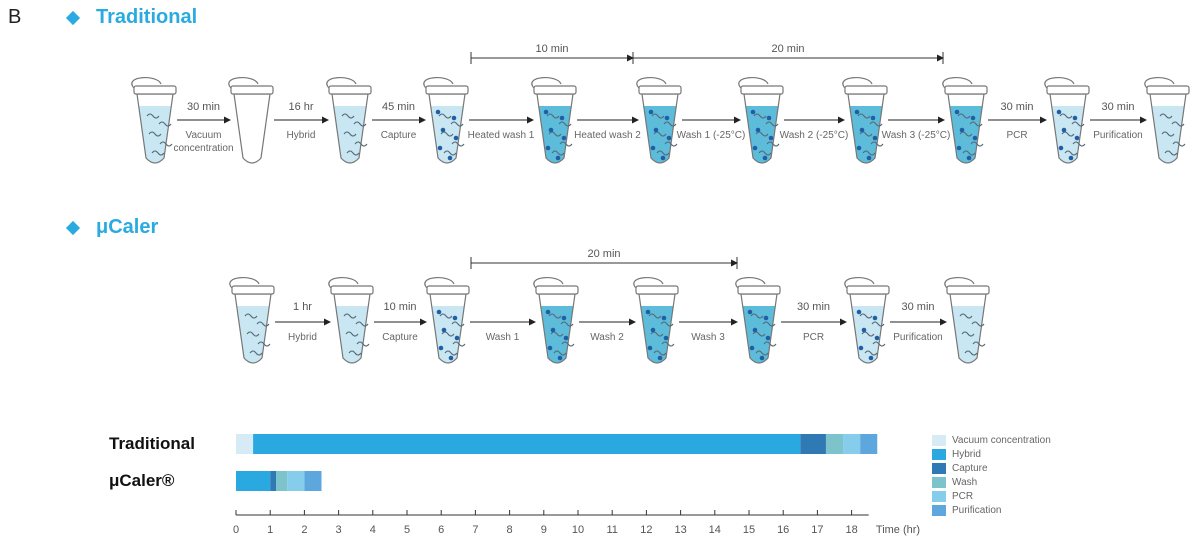 The height and width of the screenshot is (546, 1196). What do you see at coordinates (576, 485) in the screenshot?
I see `time-comparison-chart: 0 1 2 3 4 5 6 7 8 9 10 11 12 13 14 15 16 17 18 Time (hr)` at bounding box center [576, 485].